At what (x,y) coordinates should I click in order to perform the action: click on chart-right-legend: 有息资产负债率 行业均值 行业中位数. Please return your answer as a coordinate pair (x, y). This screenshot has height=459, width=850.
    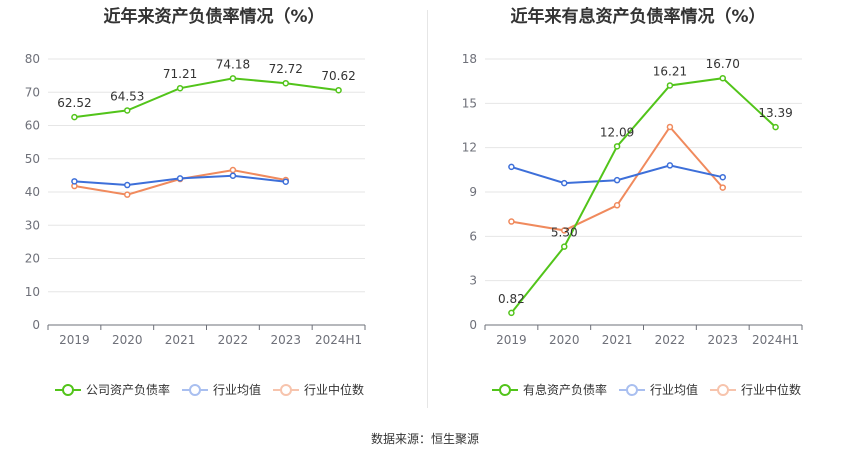
    Looking at the image, I should click on (652, 389).